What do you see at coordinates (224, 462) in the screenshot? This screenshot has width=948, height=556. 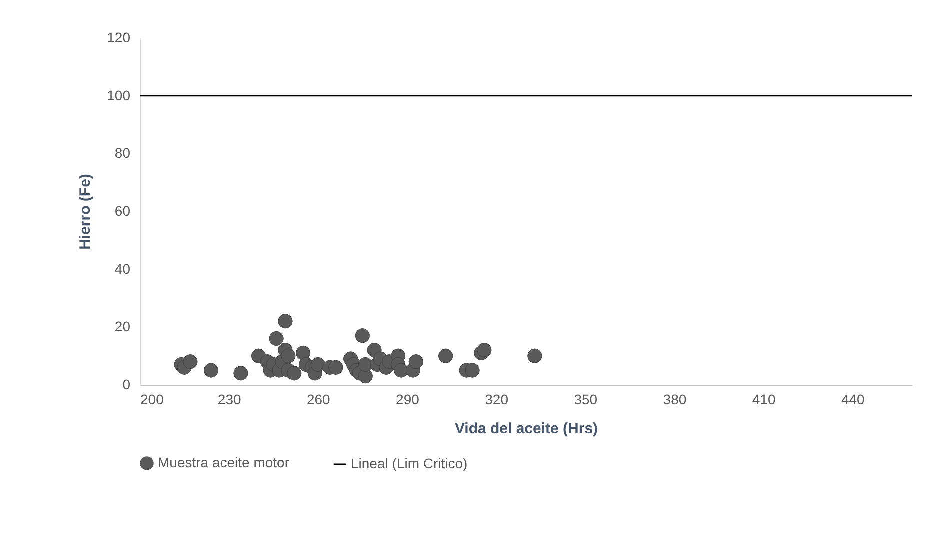 I see `legend-label: Muestra aceite motor` at bounding box center [224, 462].